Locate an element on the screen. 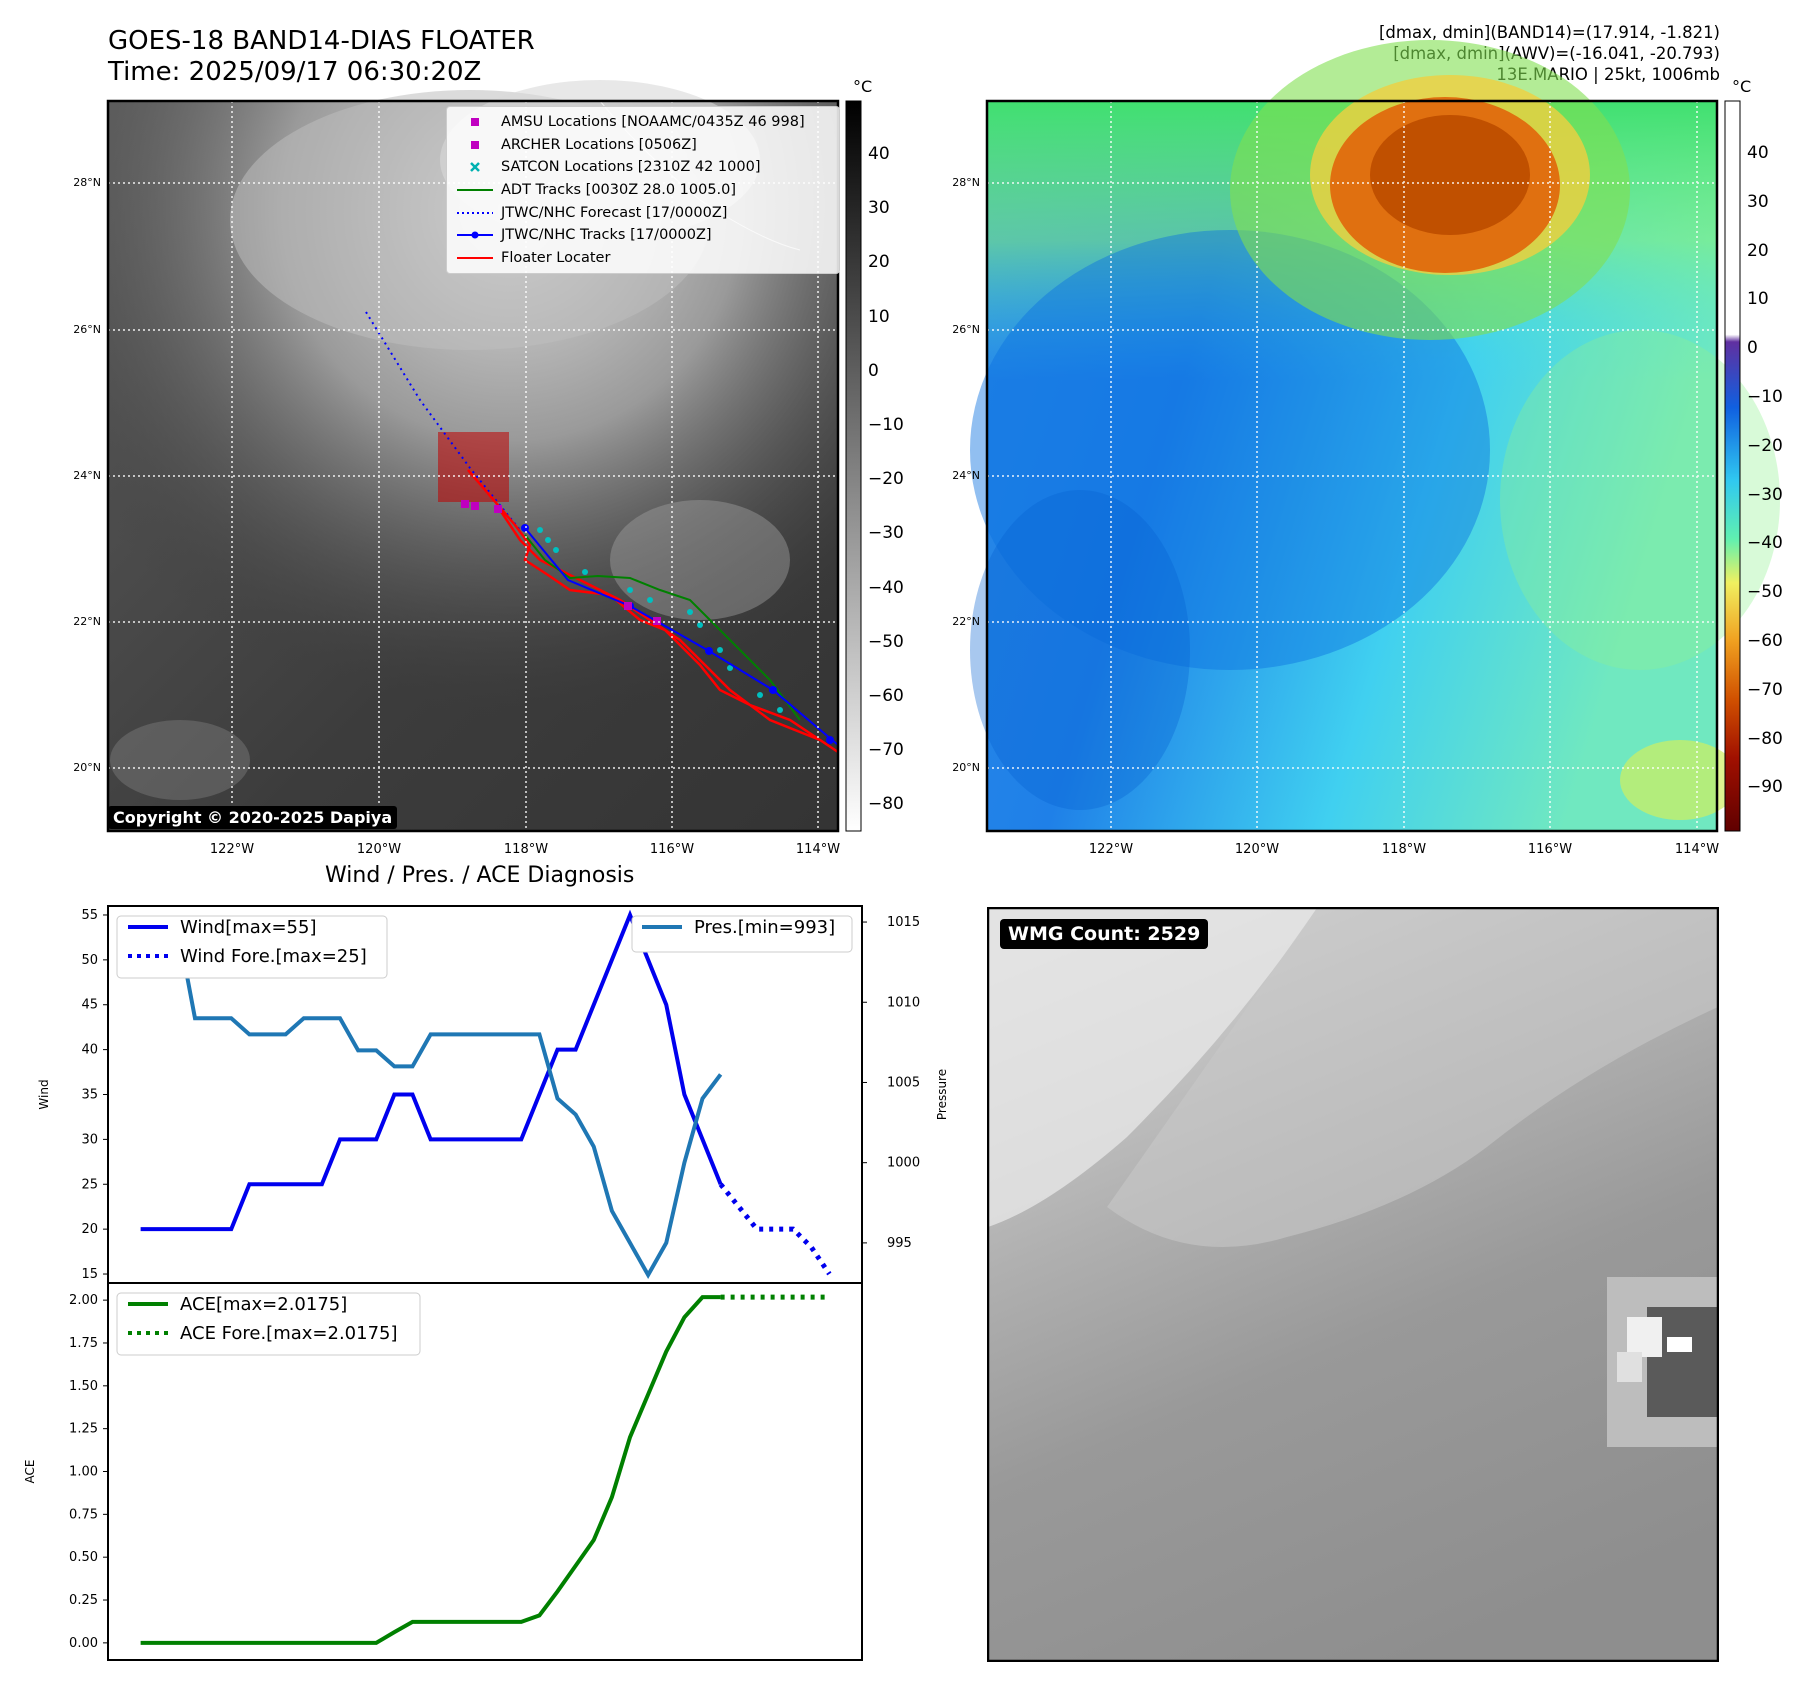  ace-tick-label: 1.25 is located at coordinates (83, 1429).